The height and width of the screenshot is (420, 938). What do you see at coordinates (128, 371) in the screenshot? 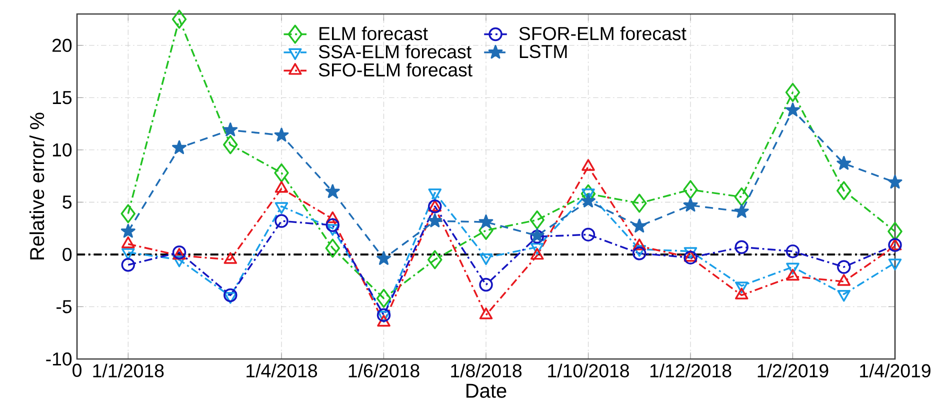
I see `x-tick-label: 1/1/2018` at bounding box center [128, 371].